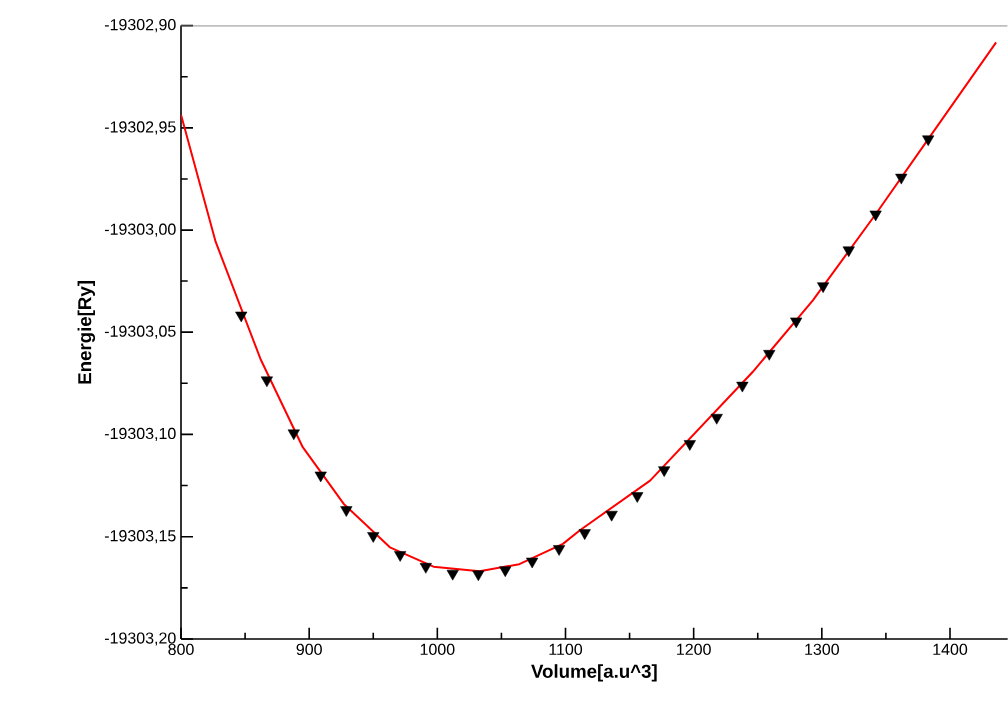 The height and width of the screenshot is (724, 1008). What do you see at coordinates (140, 332) in the screenshot?
I see `y-tick-label: -19303,05` at bounding box center [140, 332].